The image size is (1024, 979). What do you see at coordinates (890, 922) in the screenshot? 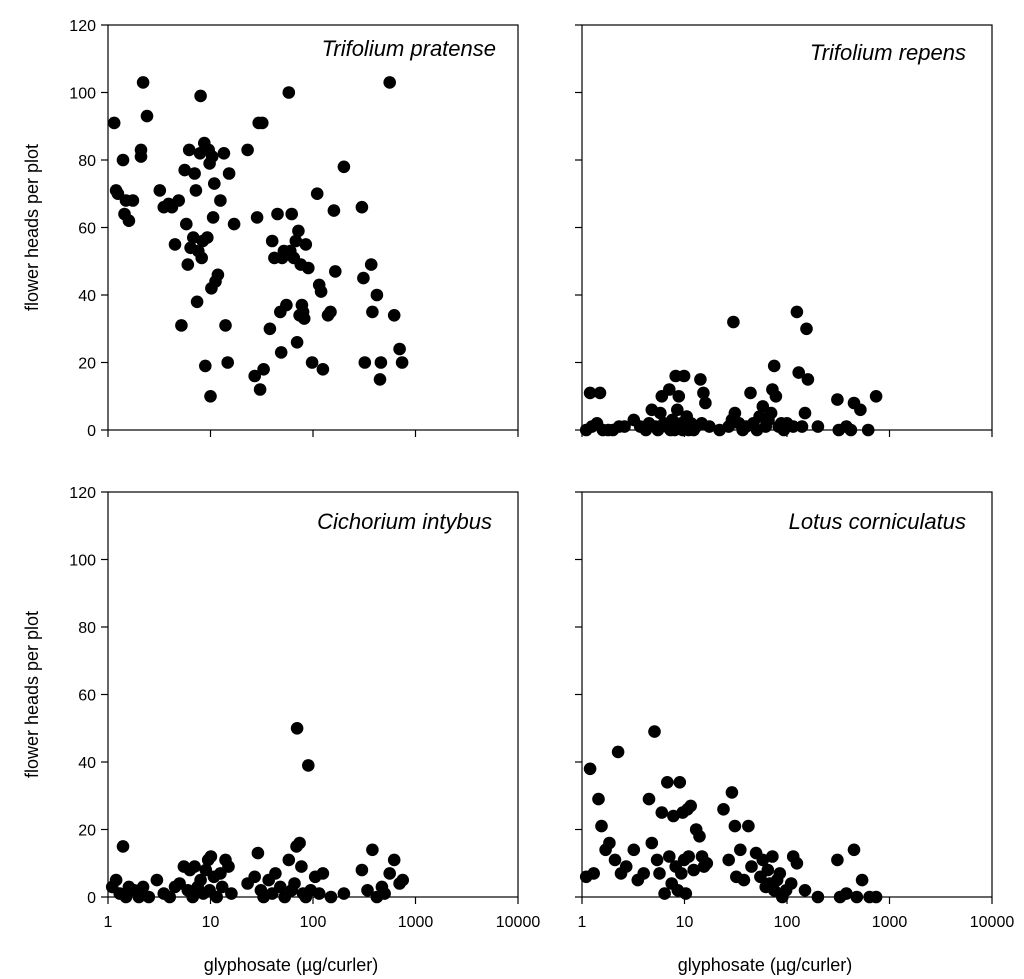
I see `x-tick-label: 1000` at bounding box center [890, 922].